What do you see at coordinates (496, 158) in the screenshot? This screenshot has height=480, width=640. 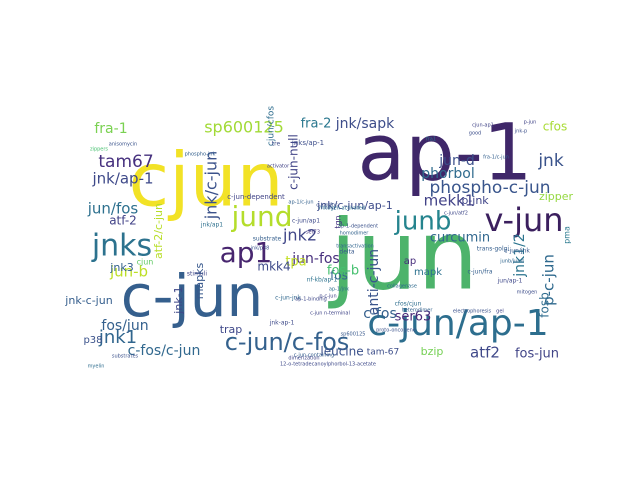 I see `cloud-word: fra-1/c-jun` at bounding box center [496, 158].